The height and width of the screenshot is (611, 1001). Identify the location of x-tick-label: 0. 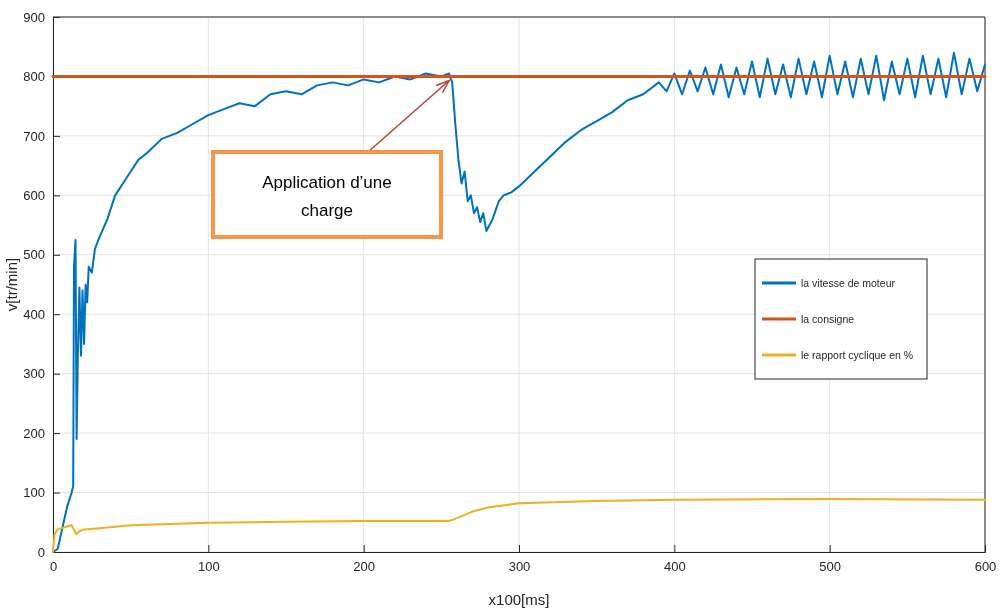
(53, 567).